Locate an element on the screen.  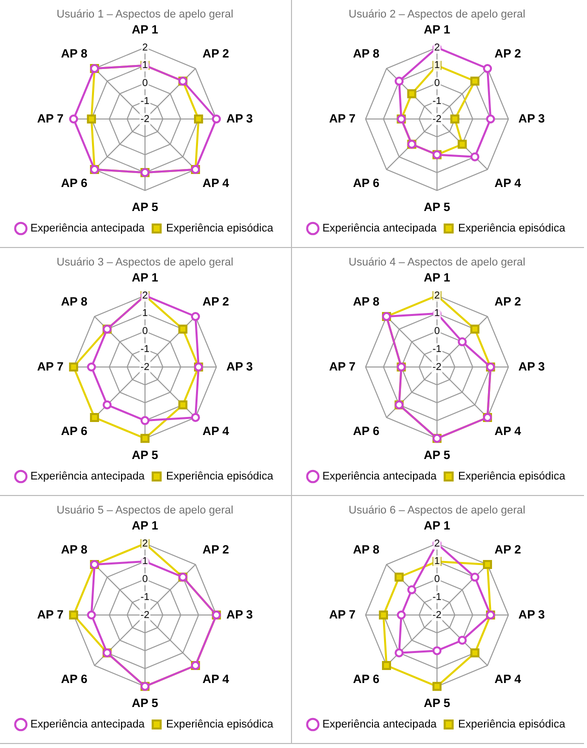
chart-title: Usuário 6 – Aspectos de apelo geral is located at coordinates (437, 510).